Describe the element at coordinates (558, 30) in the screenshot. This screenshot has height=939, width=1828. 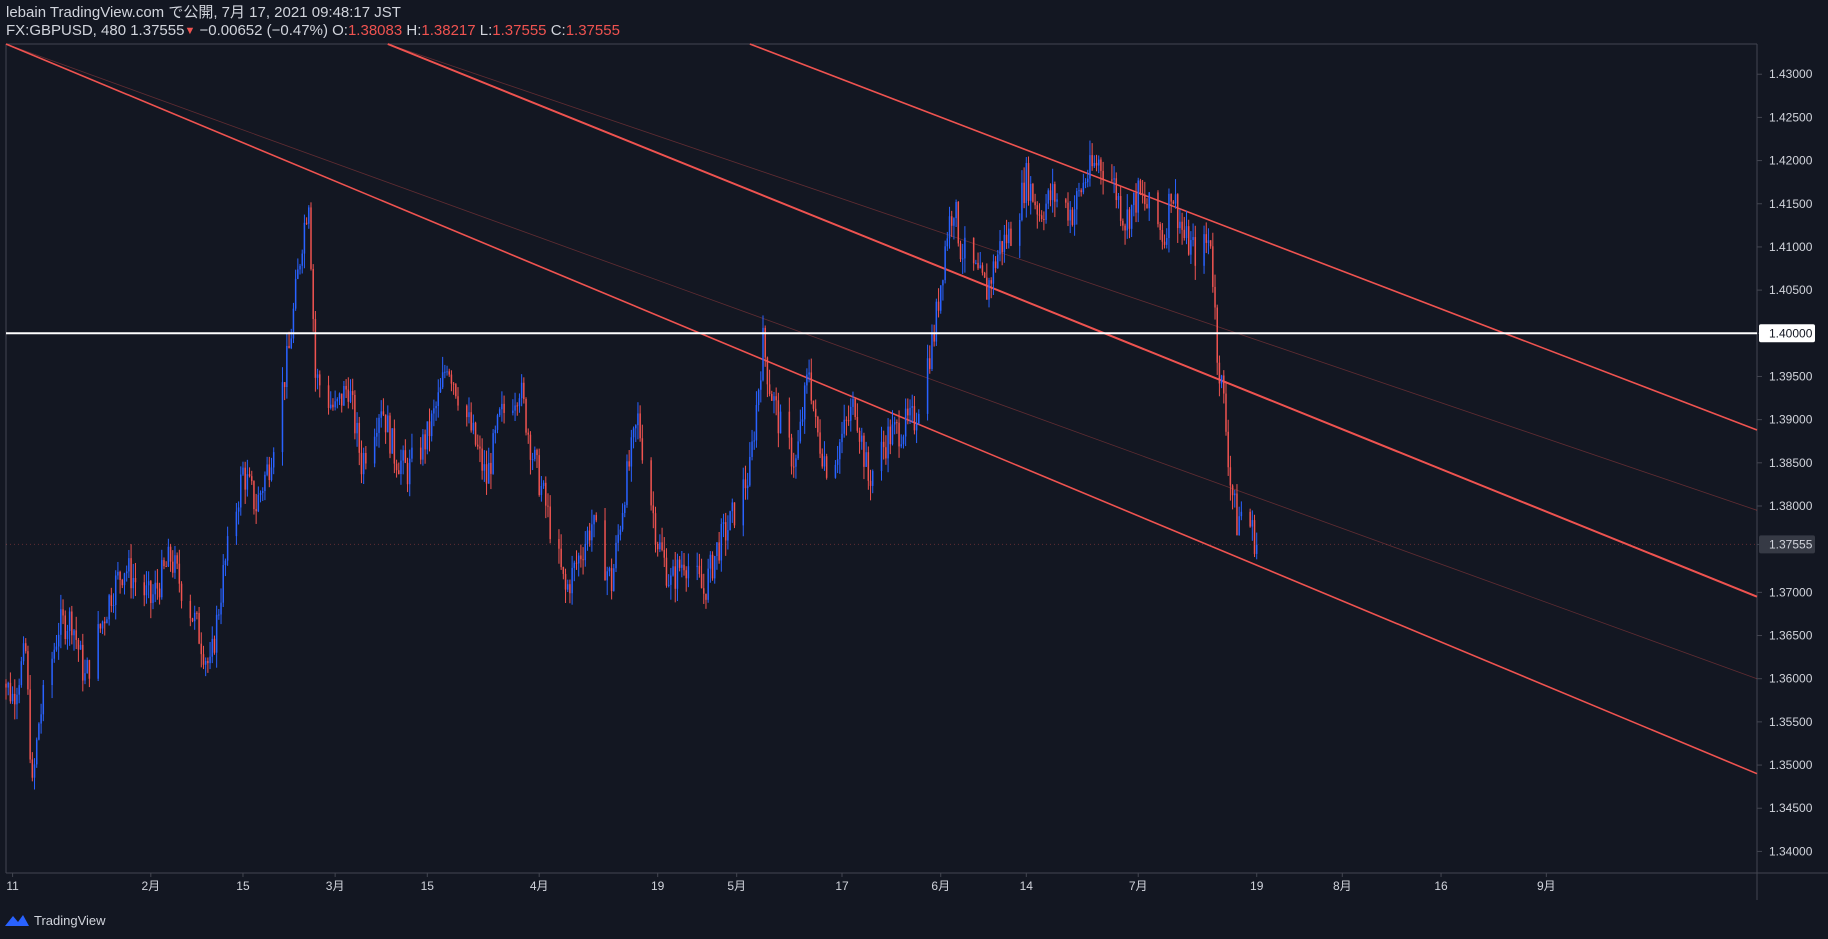
I see `close-label: C:` at that location.